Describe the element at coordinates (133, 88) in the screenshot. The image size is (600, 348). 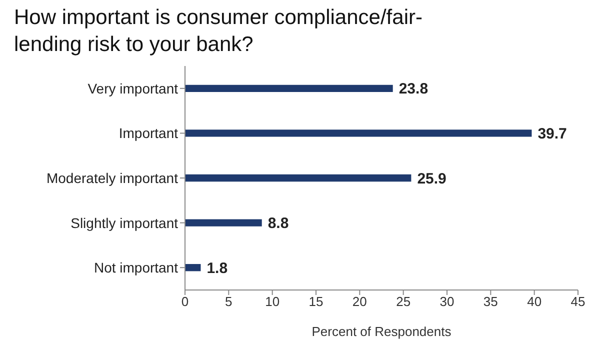
I see `y-tick-label: Very important` at that location.